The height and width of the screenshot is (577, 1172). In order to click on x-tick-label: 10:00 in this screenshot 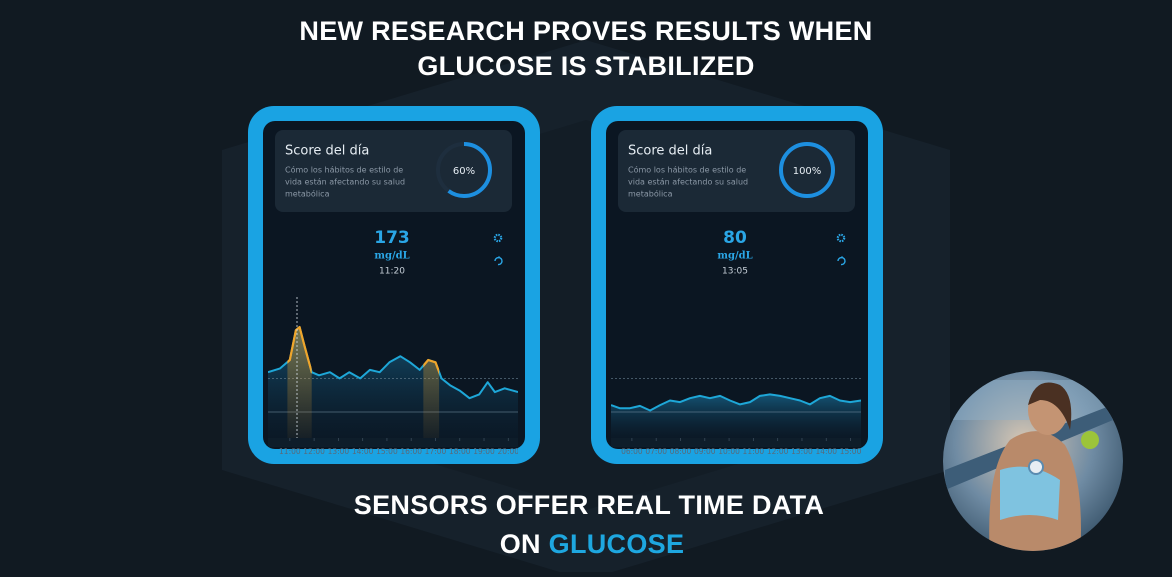, I will do `click(729, 451)`.